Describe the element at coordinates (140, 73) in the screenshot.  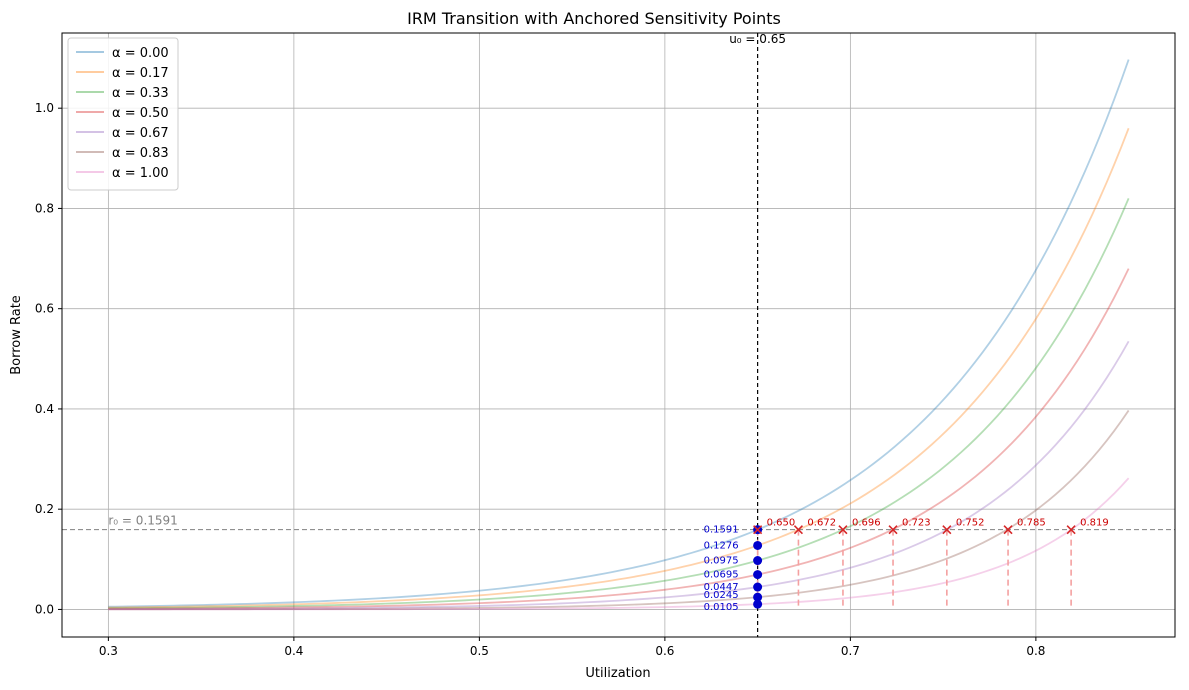
I see `legend-label-1: α = 0.17` at that location.